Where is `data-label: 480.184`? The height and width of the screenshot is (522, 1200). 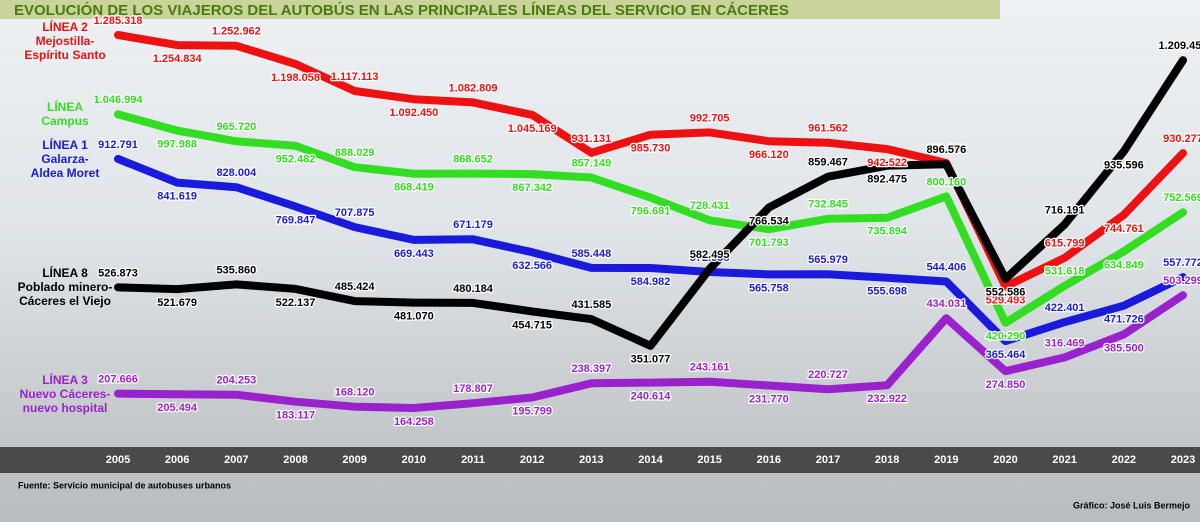
data-label: 480.184 is located at coordinates (473, 289).